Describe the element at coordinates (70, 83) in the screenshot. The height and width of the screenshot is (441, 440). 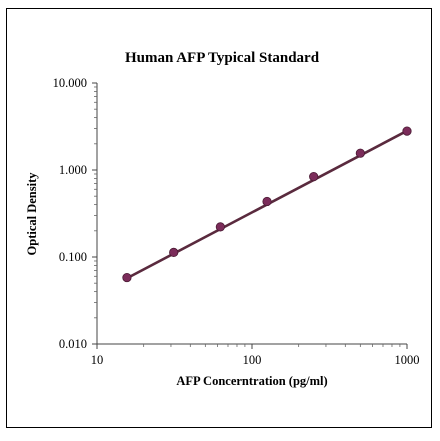
I see `y-tick-label: 10.000` at that location.